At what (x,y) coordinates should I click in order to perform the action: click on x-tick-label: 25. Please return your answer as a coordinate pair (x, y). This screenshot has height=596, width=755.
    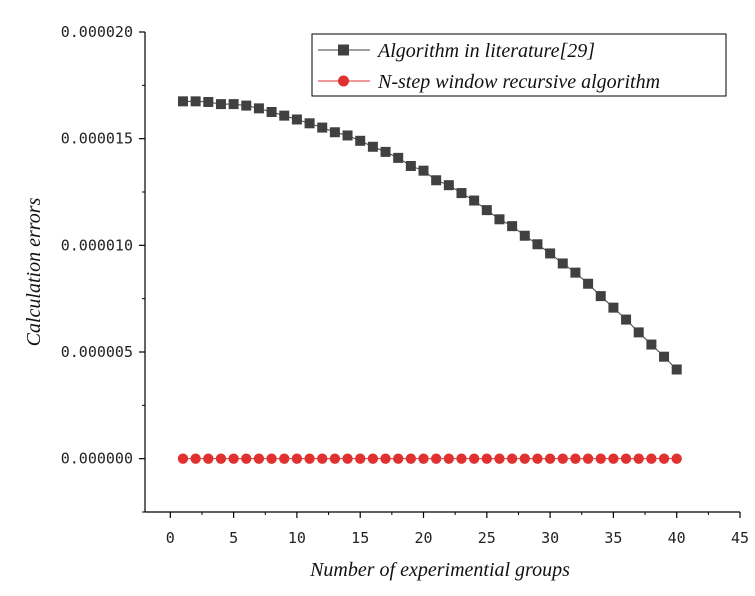
    Looking at the image, I should click on (487, 538).